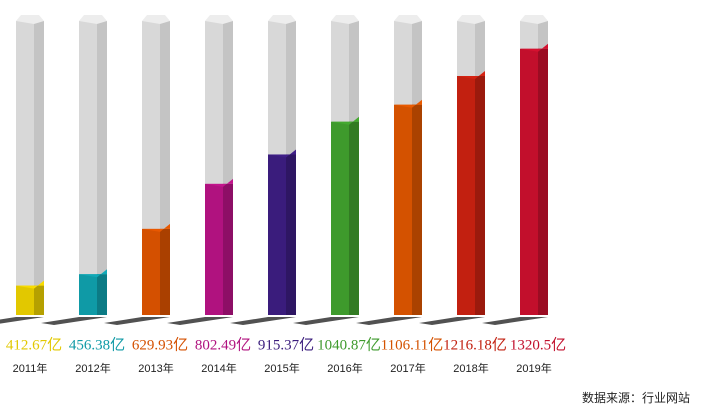 This screenshot has width=705, height=420. What do you see at coordinates (344, 368) in the screenshot?
I see `x-tick-label: 2016年` at bounding box center [344, 368].